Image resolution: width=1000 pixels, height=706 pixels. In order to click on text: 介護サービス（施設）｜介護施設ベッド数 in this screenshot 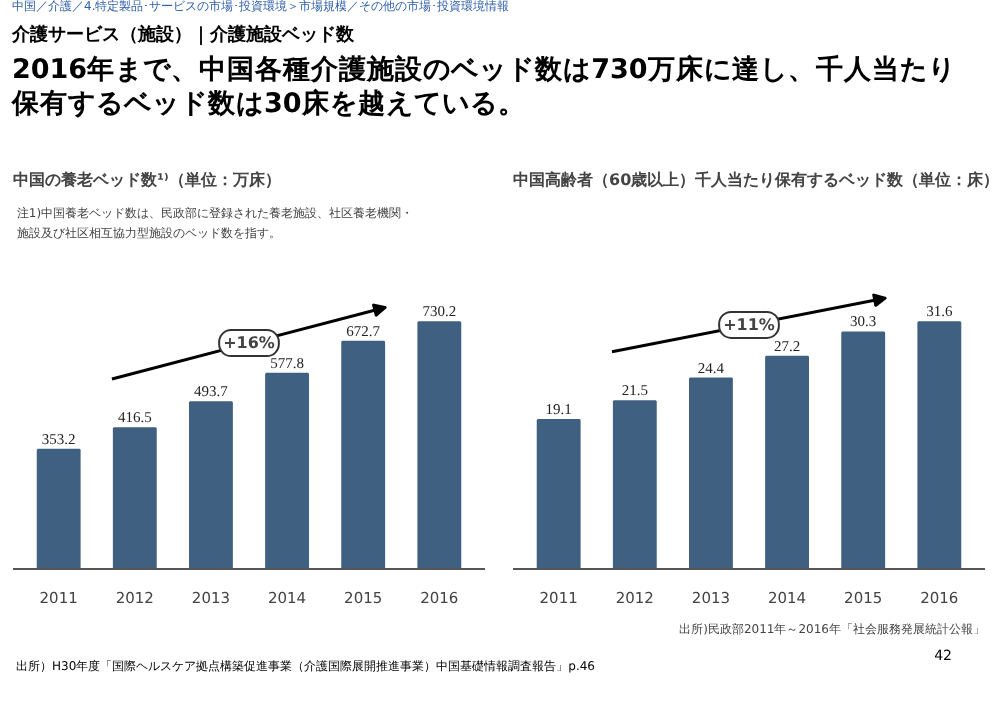, I will do `click(184, 36)`.